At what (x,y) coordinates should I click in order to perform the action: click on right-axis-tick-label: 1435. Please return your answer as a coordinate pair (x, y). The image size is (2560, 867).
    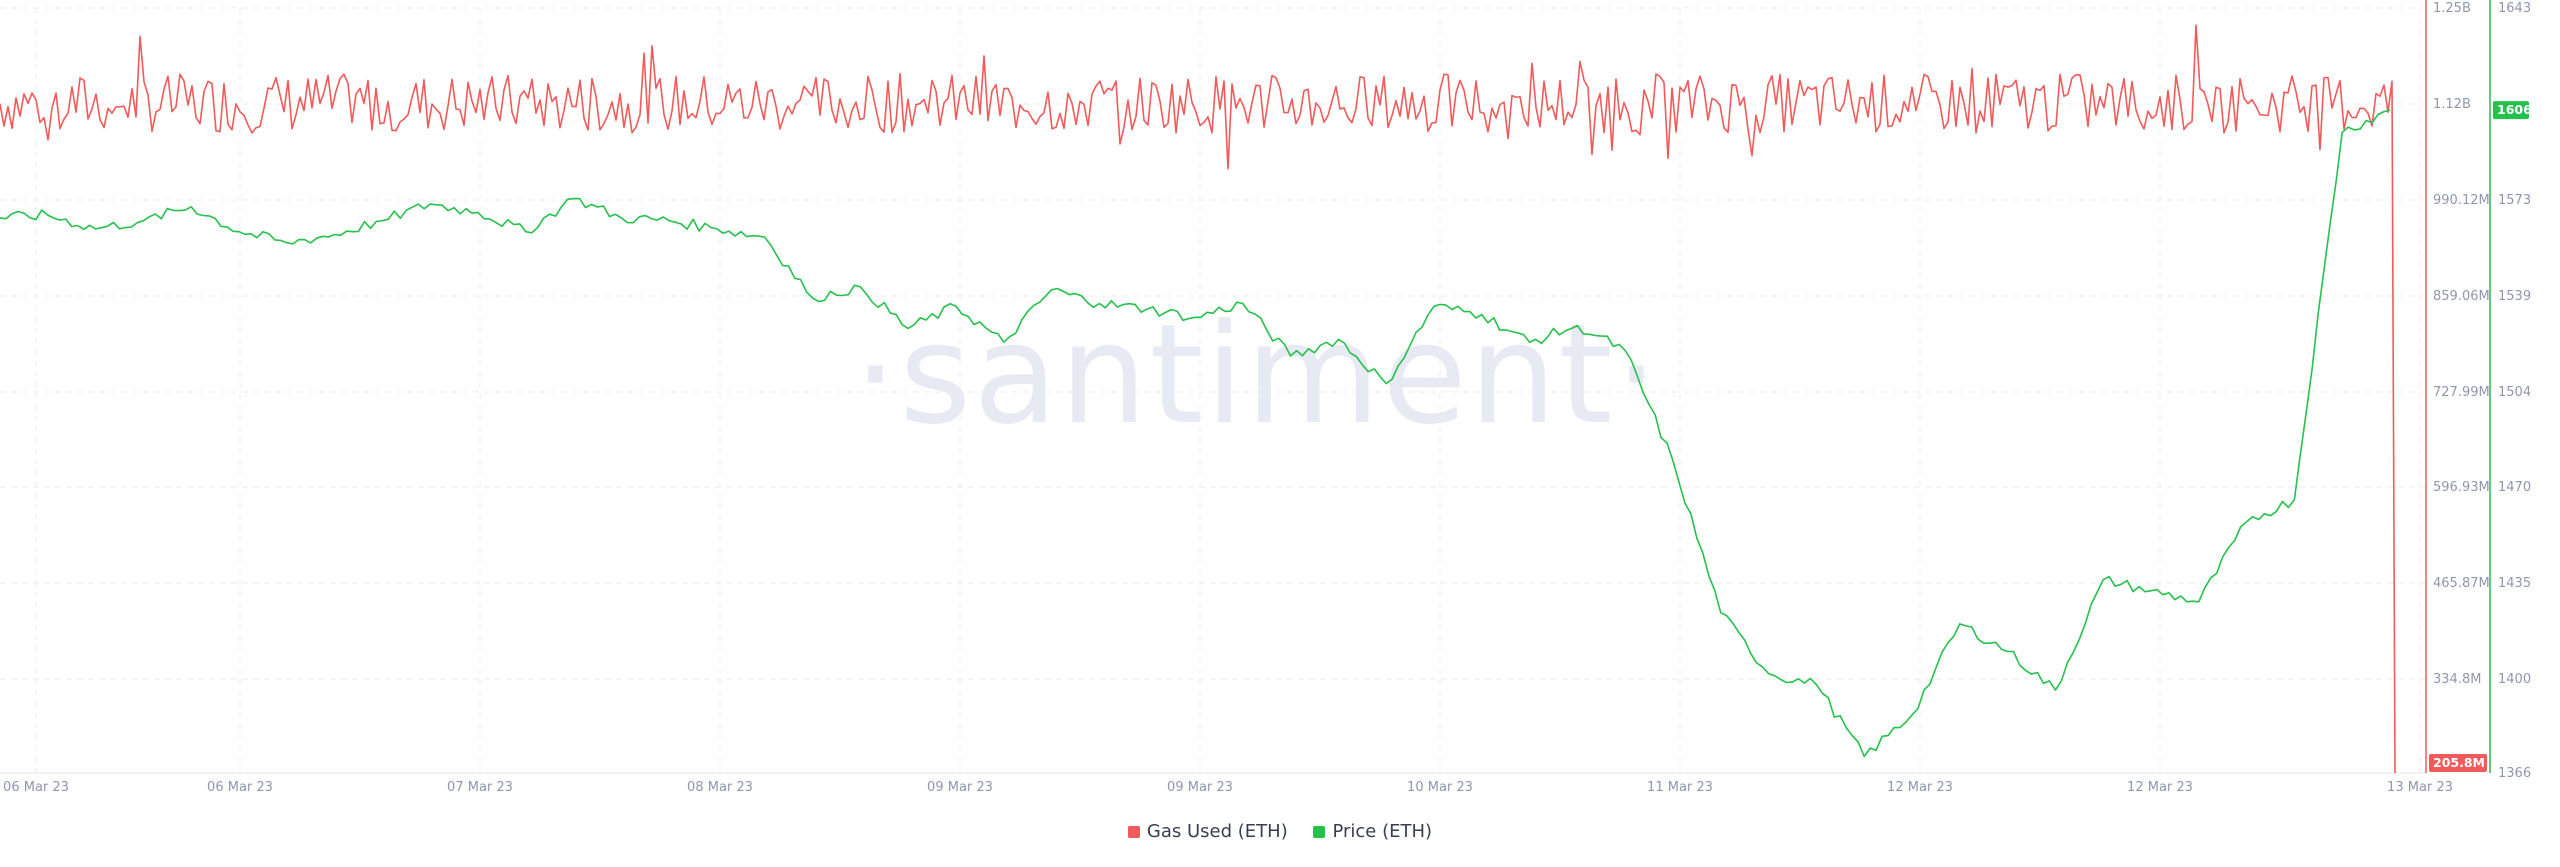
    Looking at the image, I should click on (2514, 583).